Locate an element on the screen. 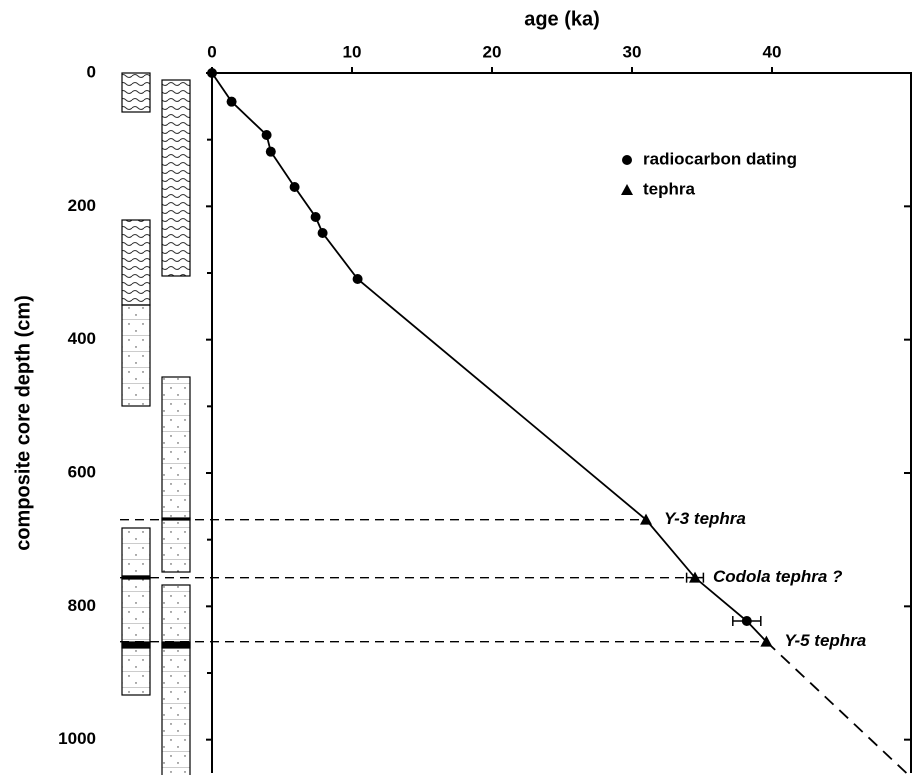 Image resolution: width=912 pixels, height=775 pixels. y-tick-label: 1000 is located at coordinates (77, 738).